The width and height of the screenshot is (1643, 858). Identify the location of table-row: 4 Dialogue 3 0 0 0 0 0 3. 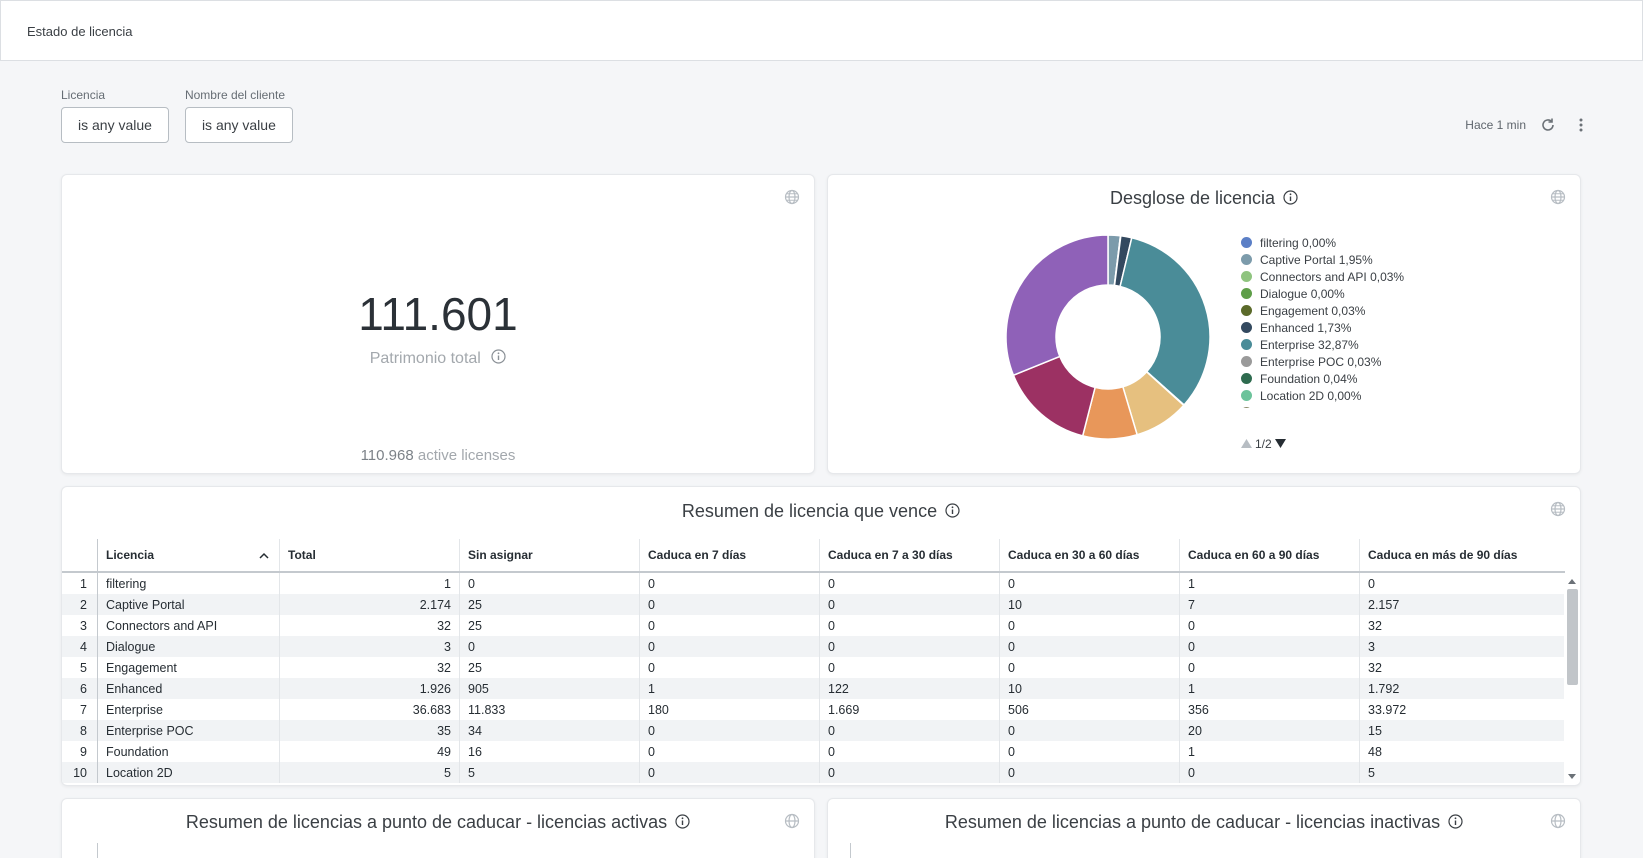
(813, 646).